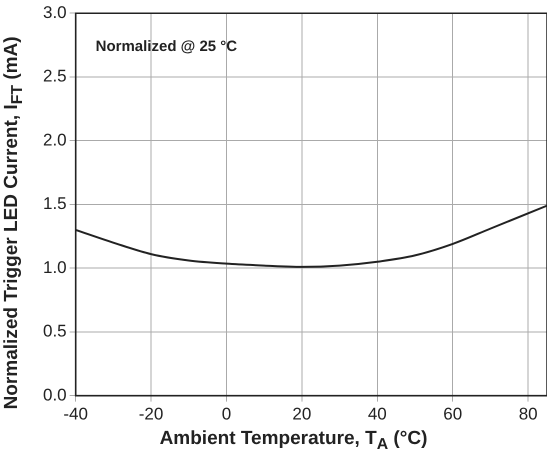 Image resolution: width=547 pixels, height=462 pixels. I want to click on x-tick-label: 20, so click(302, 414).